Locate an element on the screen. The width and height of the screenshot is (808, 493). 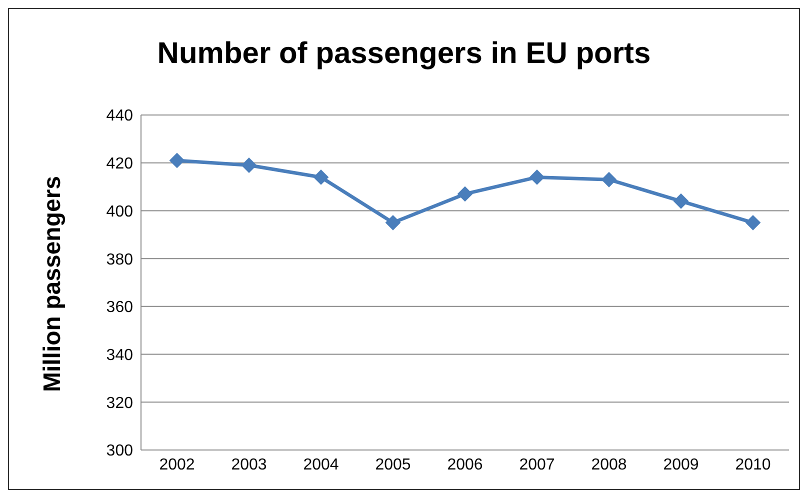
x-tick-label: 2004 is located at coordinates (321, 465).